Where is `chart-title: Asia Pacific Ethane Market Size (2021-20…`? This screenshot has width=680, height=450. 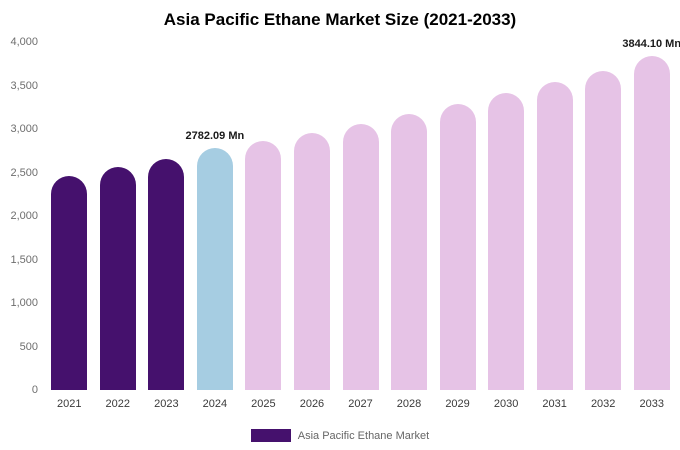
chart-title: Asia Pacific Ethane Market Size (2021-20… is located at coordinates (340, 19).